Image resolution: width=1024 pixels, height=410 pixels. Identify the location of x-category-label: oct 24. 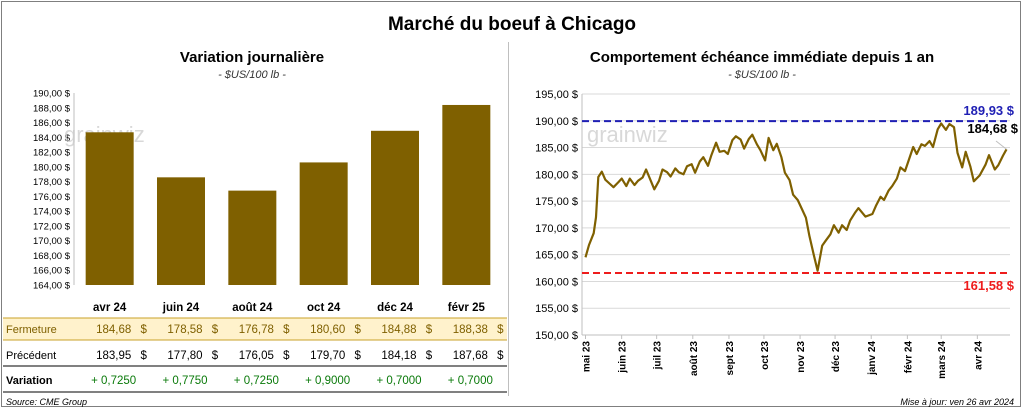
(324, 308).